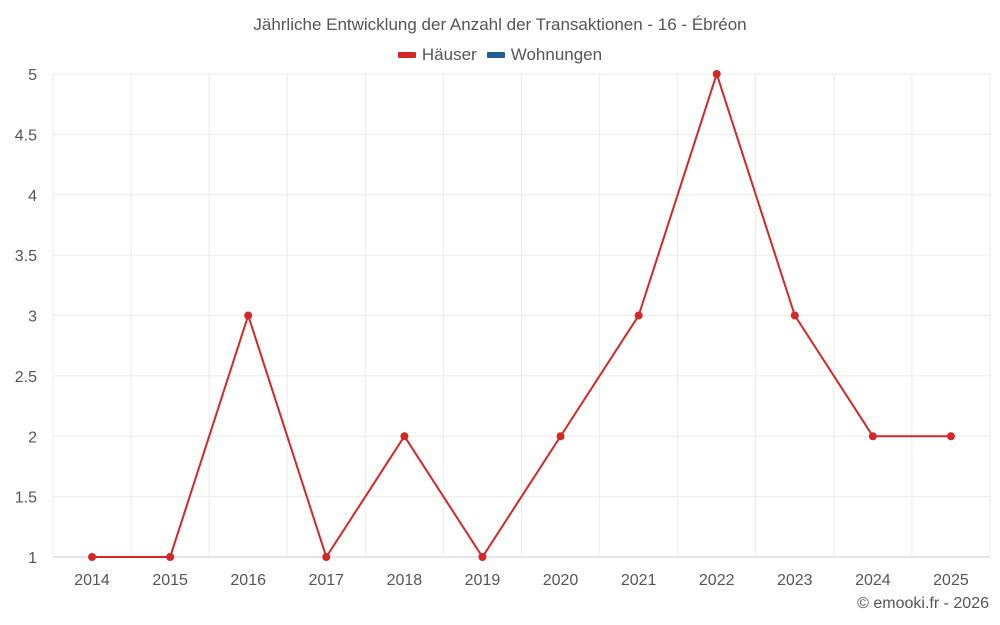 This screenshot has width=1000, height=625. What do you see at coordinates (717, 580) in the screenshot?
I see `x-tick-label: 2022` at bounding box center [717, 580].